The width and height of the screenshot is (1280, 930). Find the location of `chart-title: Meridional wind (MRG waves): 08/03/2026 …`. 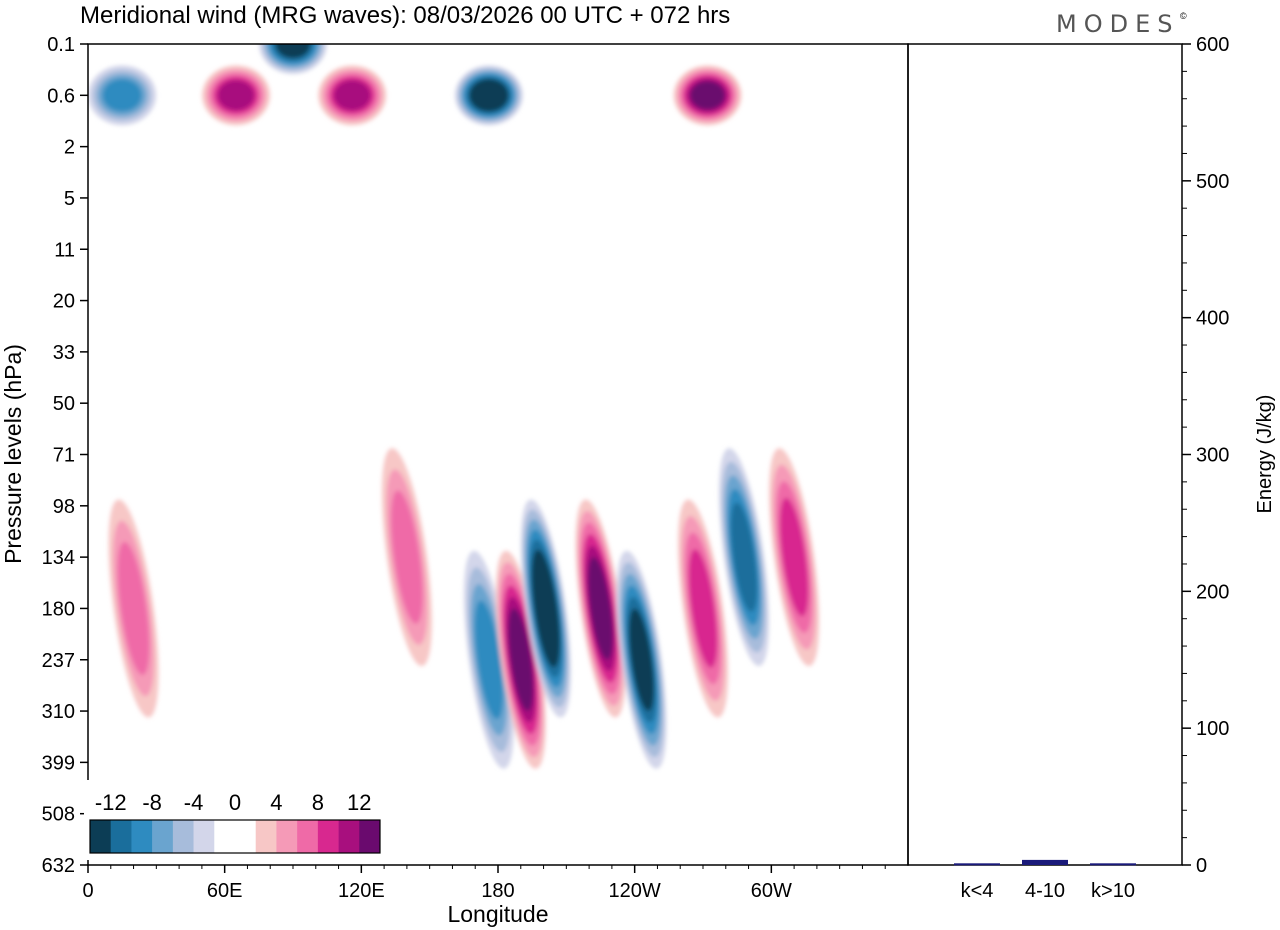

chart-title: Meridional wind (MRG waves): 08/03/2026 … is located at coordinates (405, 15).